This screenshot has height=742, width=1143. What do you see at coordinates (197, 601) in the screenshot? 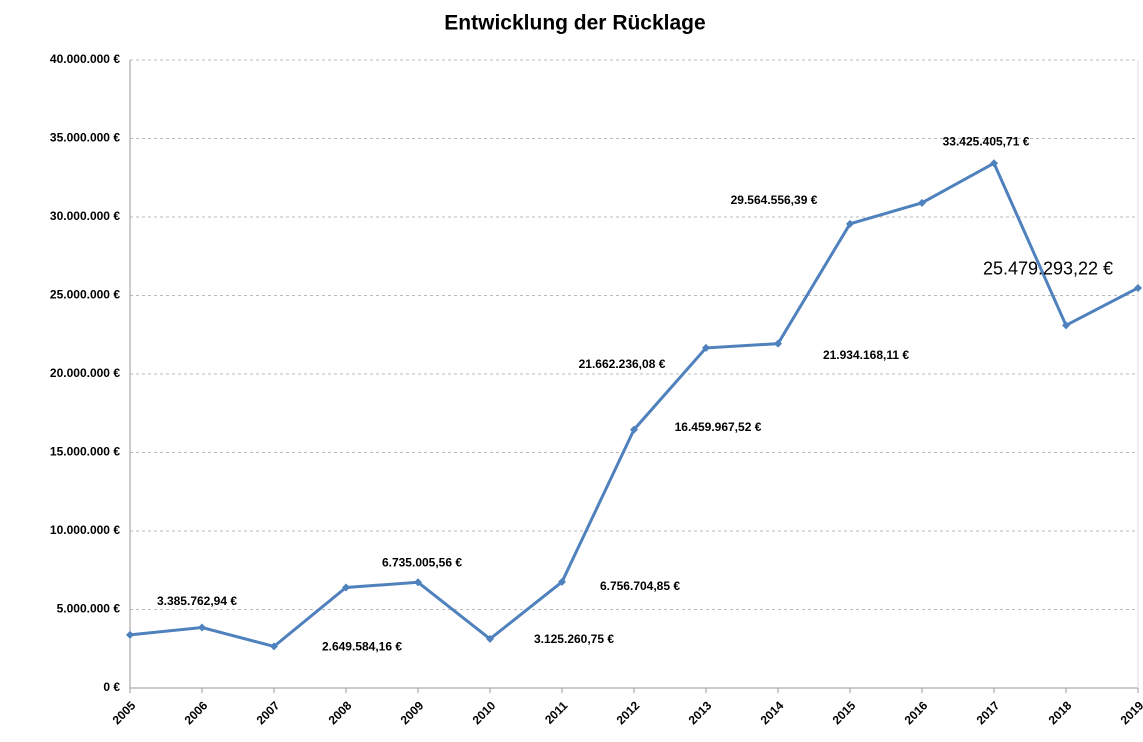
I see `data-label: 3.385.762,94 €` at bounding box center [197, 601].